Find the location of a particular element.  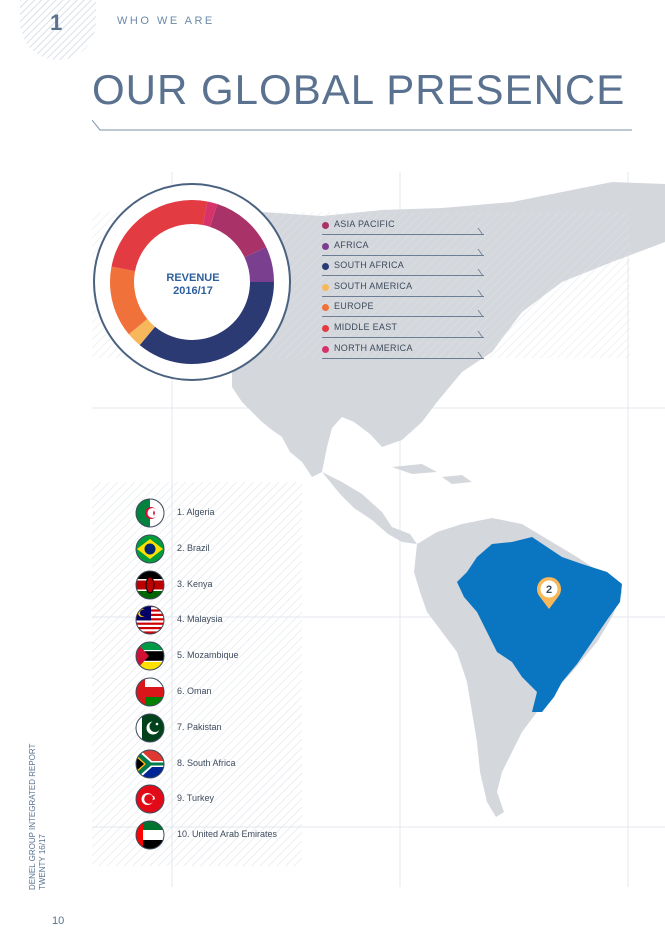

brazil-region is located at coordinates (539, 624).